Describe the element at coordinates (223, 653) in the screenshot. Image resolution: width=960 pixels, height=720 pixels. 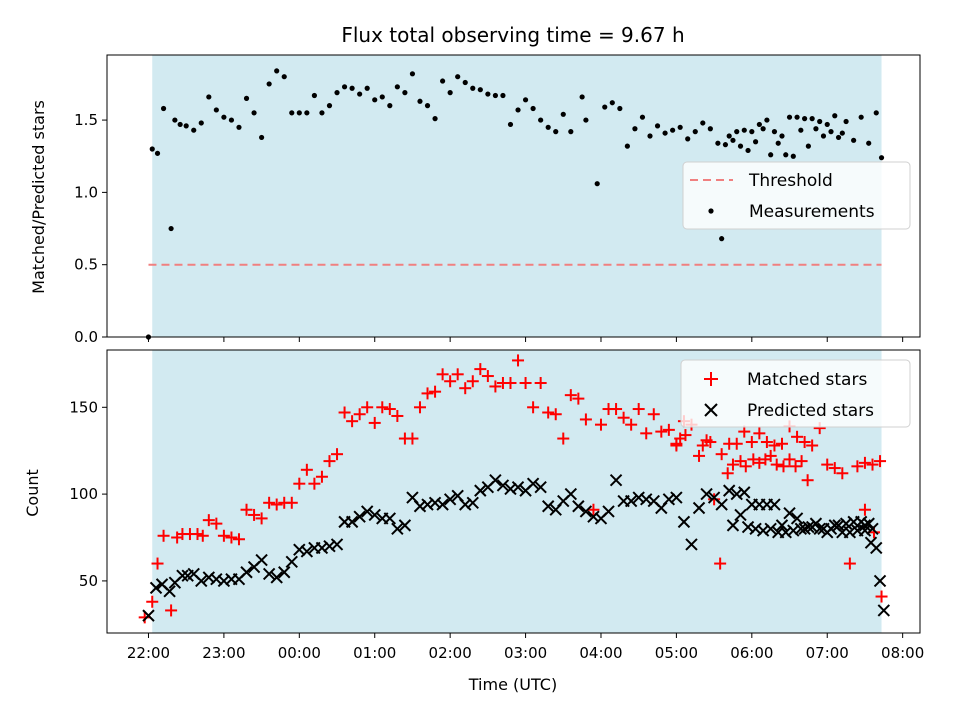
I see `count-xtick-label: 23:00` at that location.